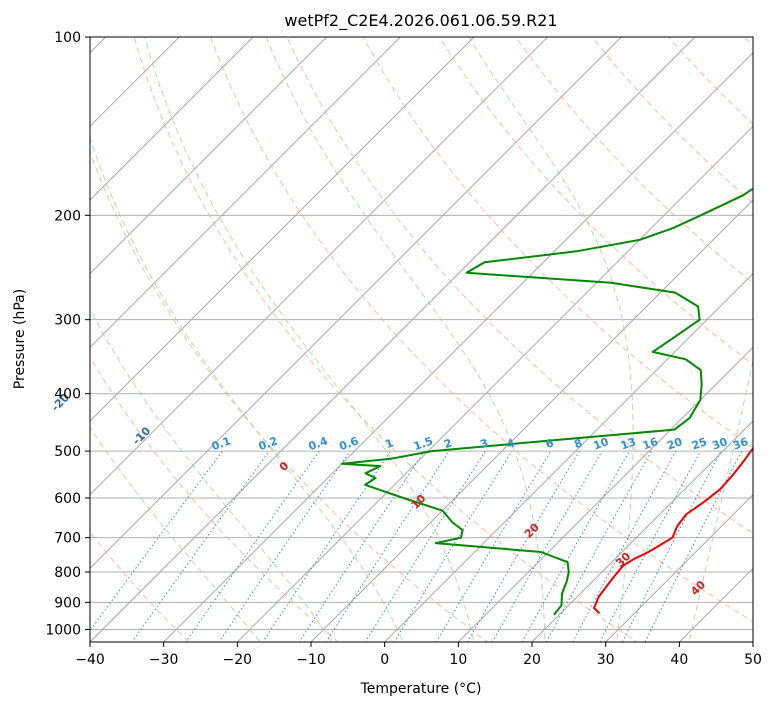  I want to click on x-tick-label: 50, so click(753, 660).